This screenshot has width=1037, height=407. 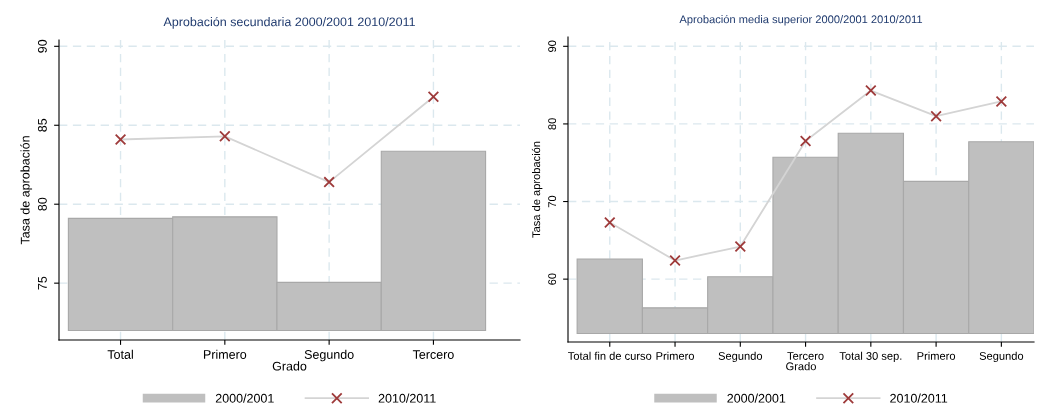 I want to click on y-tick-label: 85, so click(x=42, y=125).